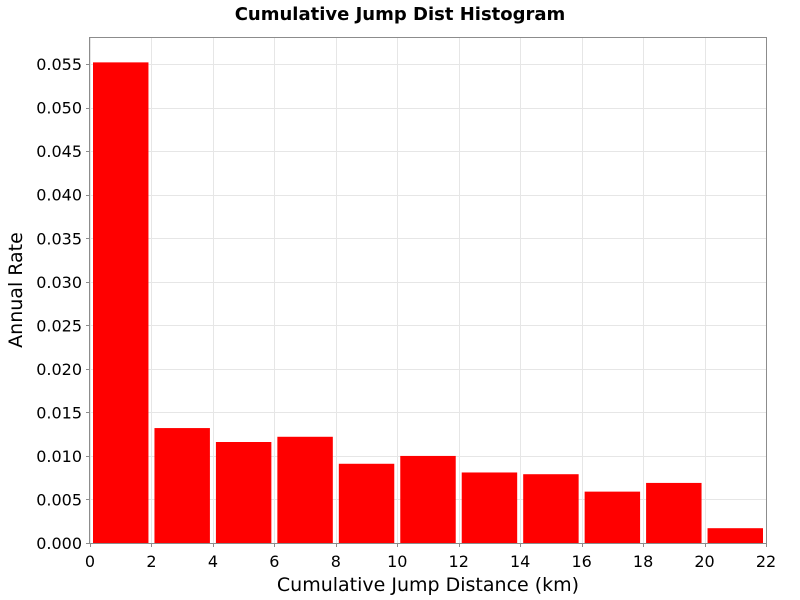 The height and width of the screenshot is (600, 800). I want to click on x-tick-label: 0, so click(90, 561).